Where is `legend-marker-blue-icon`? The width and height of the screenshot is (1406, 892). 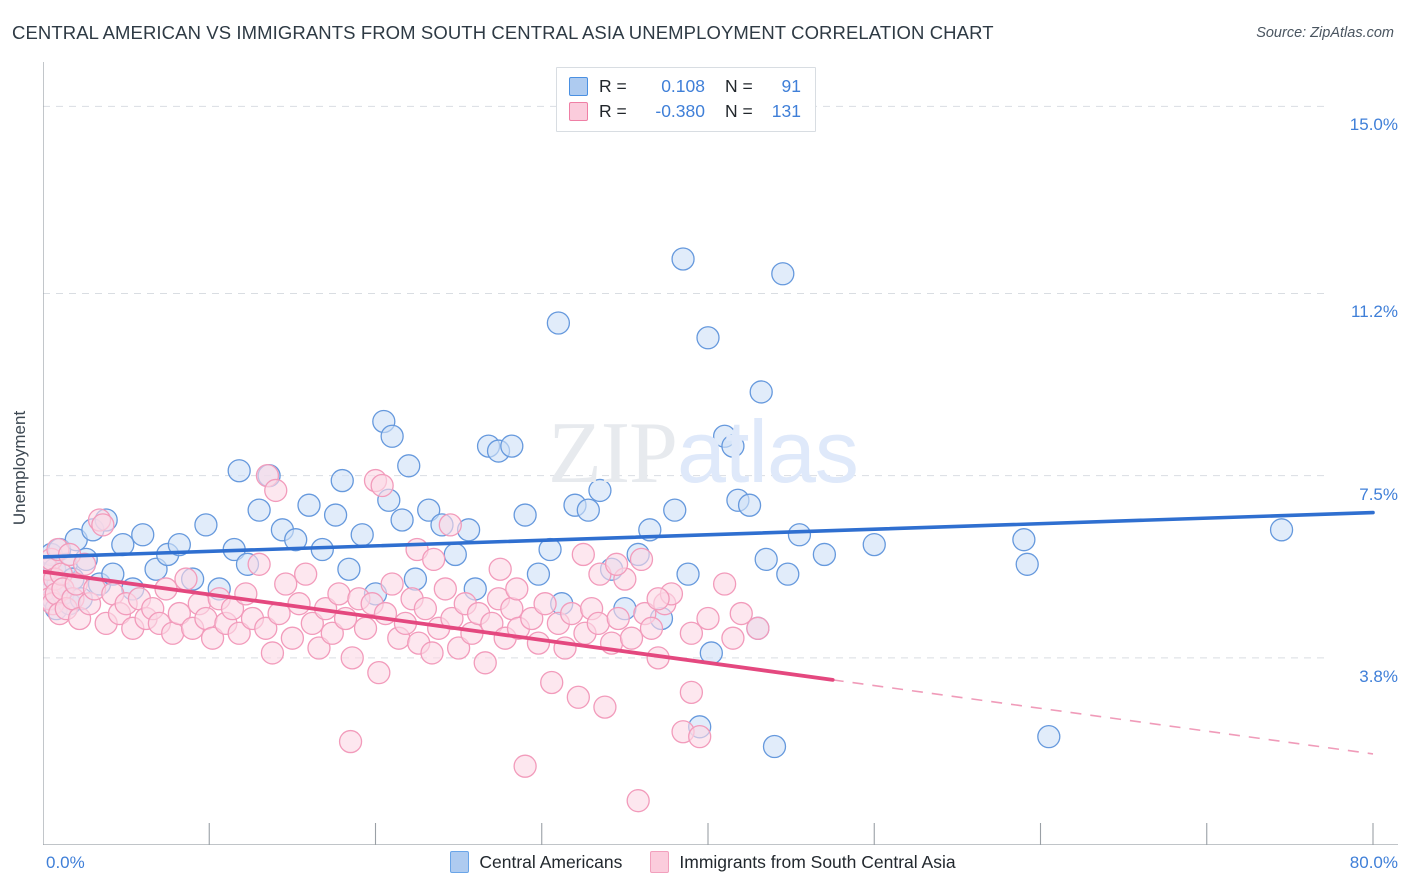 legend-marker-blue-icon is located at coordinates (460, 862).